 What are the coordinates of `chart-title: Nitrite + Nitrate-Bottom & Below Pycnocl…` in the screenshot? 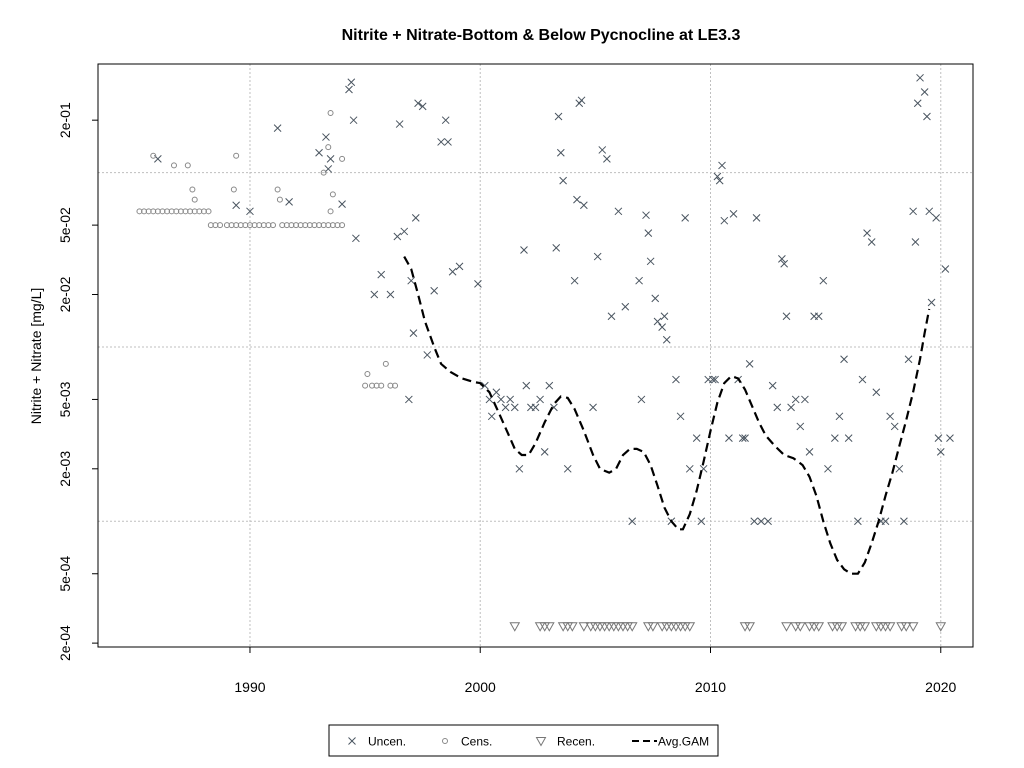 It's located at (541, 35).